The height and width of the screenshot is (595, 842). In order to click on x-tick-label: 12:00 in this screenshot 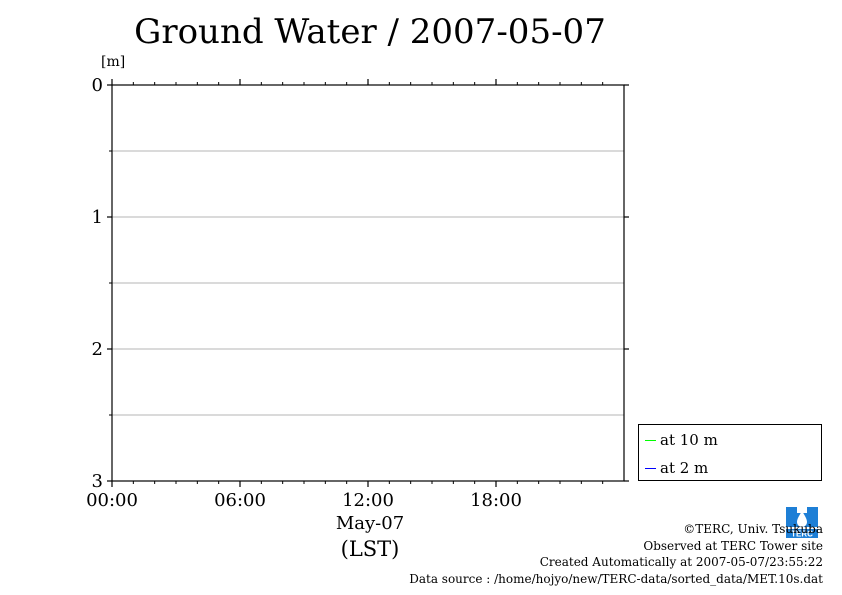, I will do `click(368, 500)`.